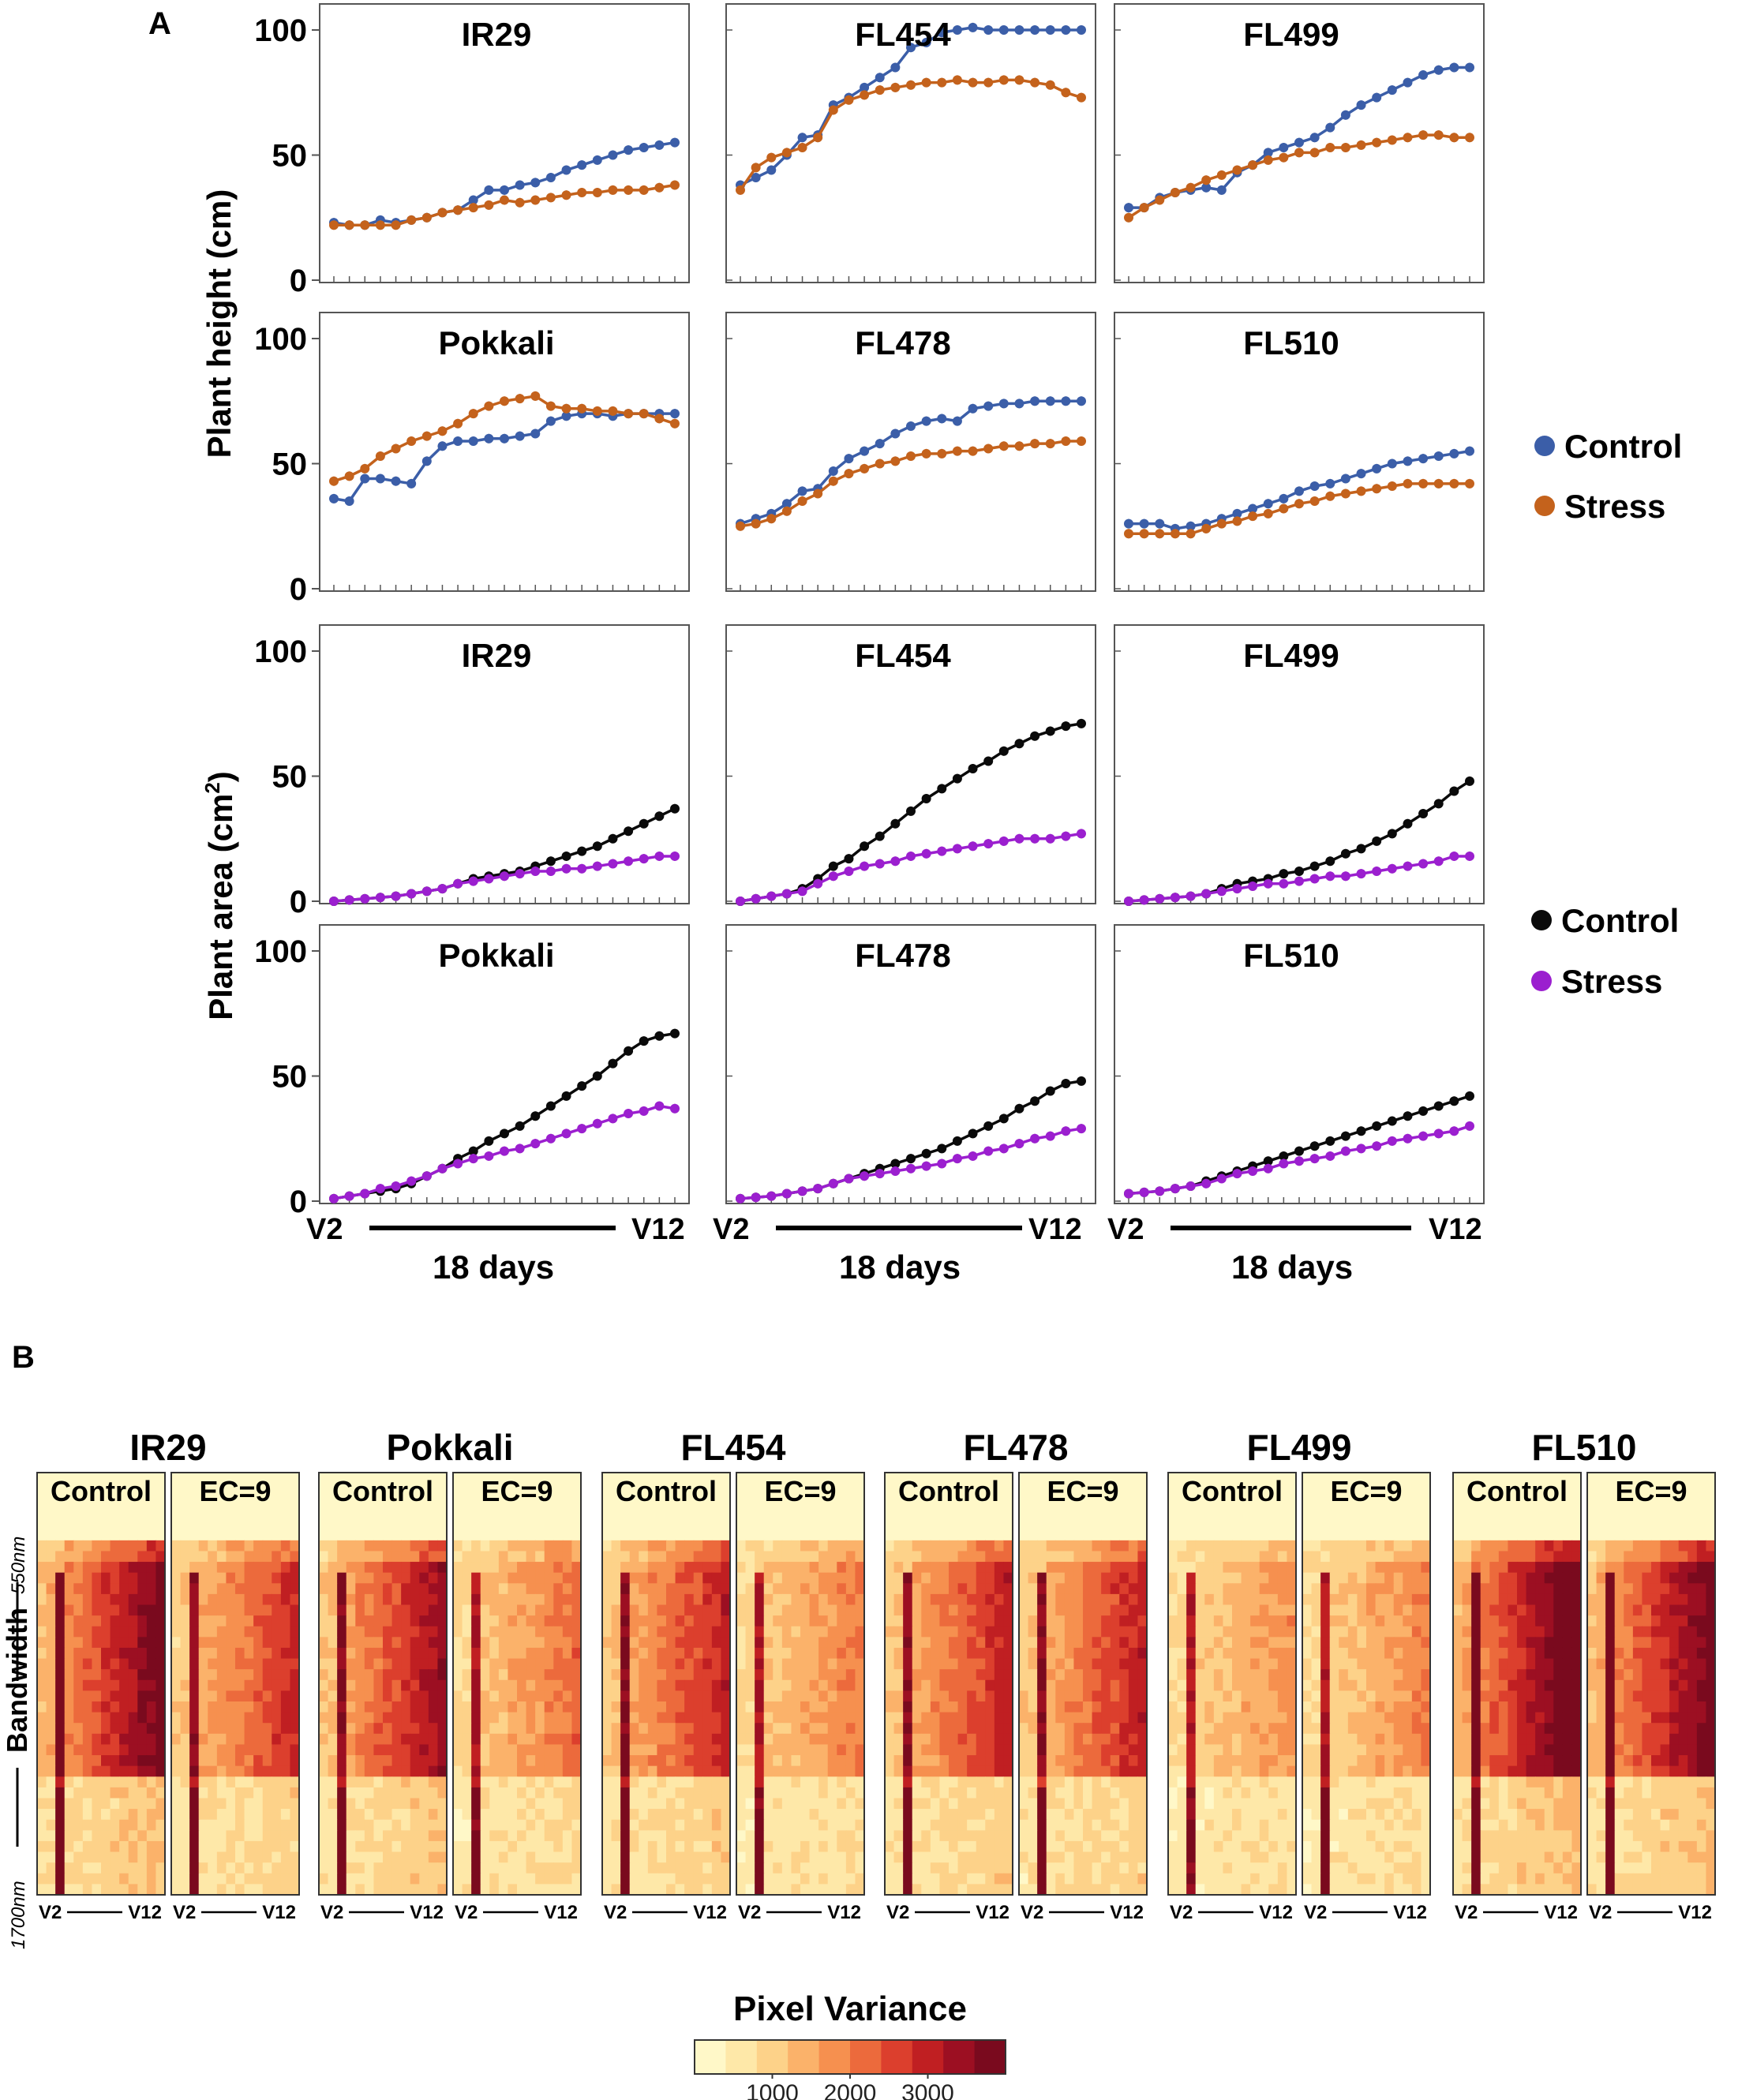 This screenshot has width=1753, height=2100. Describe the element at coordinates (800, 1697) in the screenshot. I see `heatmap-stress: EC=9V2 V12` at that location.